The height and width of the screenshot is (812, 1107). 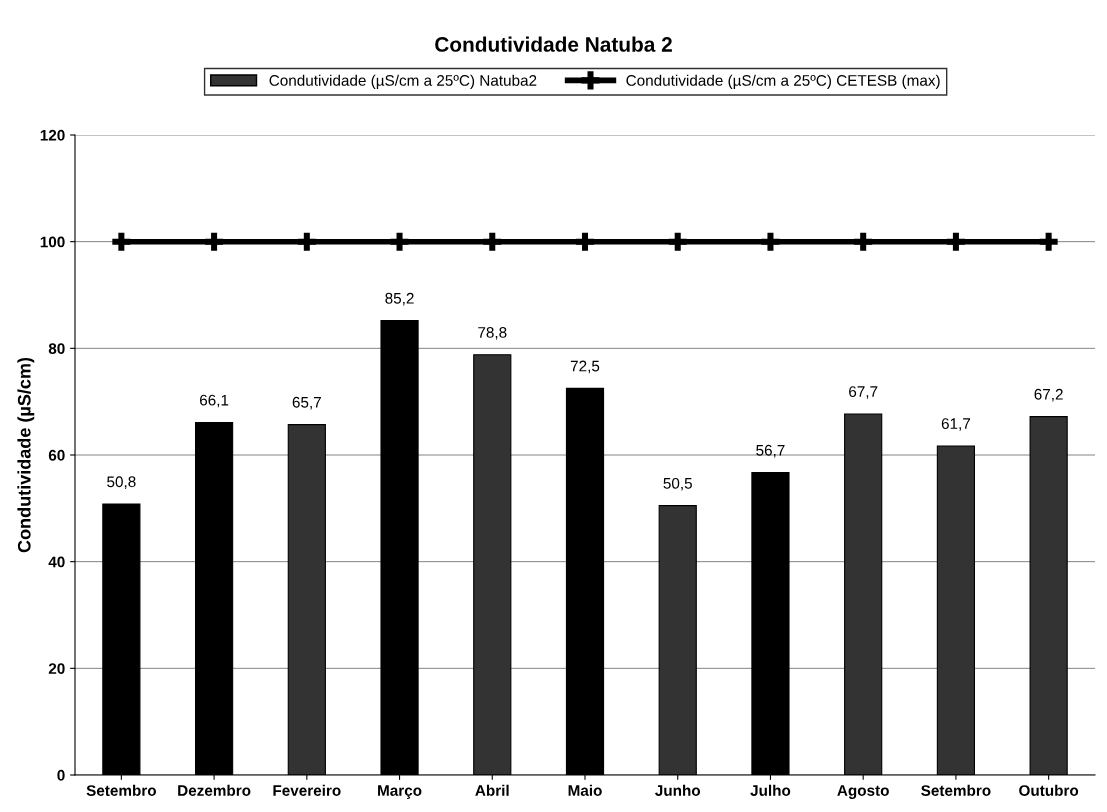 What do you see at coordinates (214, 401) in the screenshot?
I see `data-label: 66,1` at bounding box center [214, 401].